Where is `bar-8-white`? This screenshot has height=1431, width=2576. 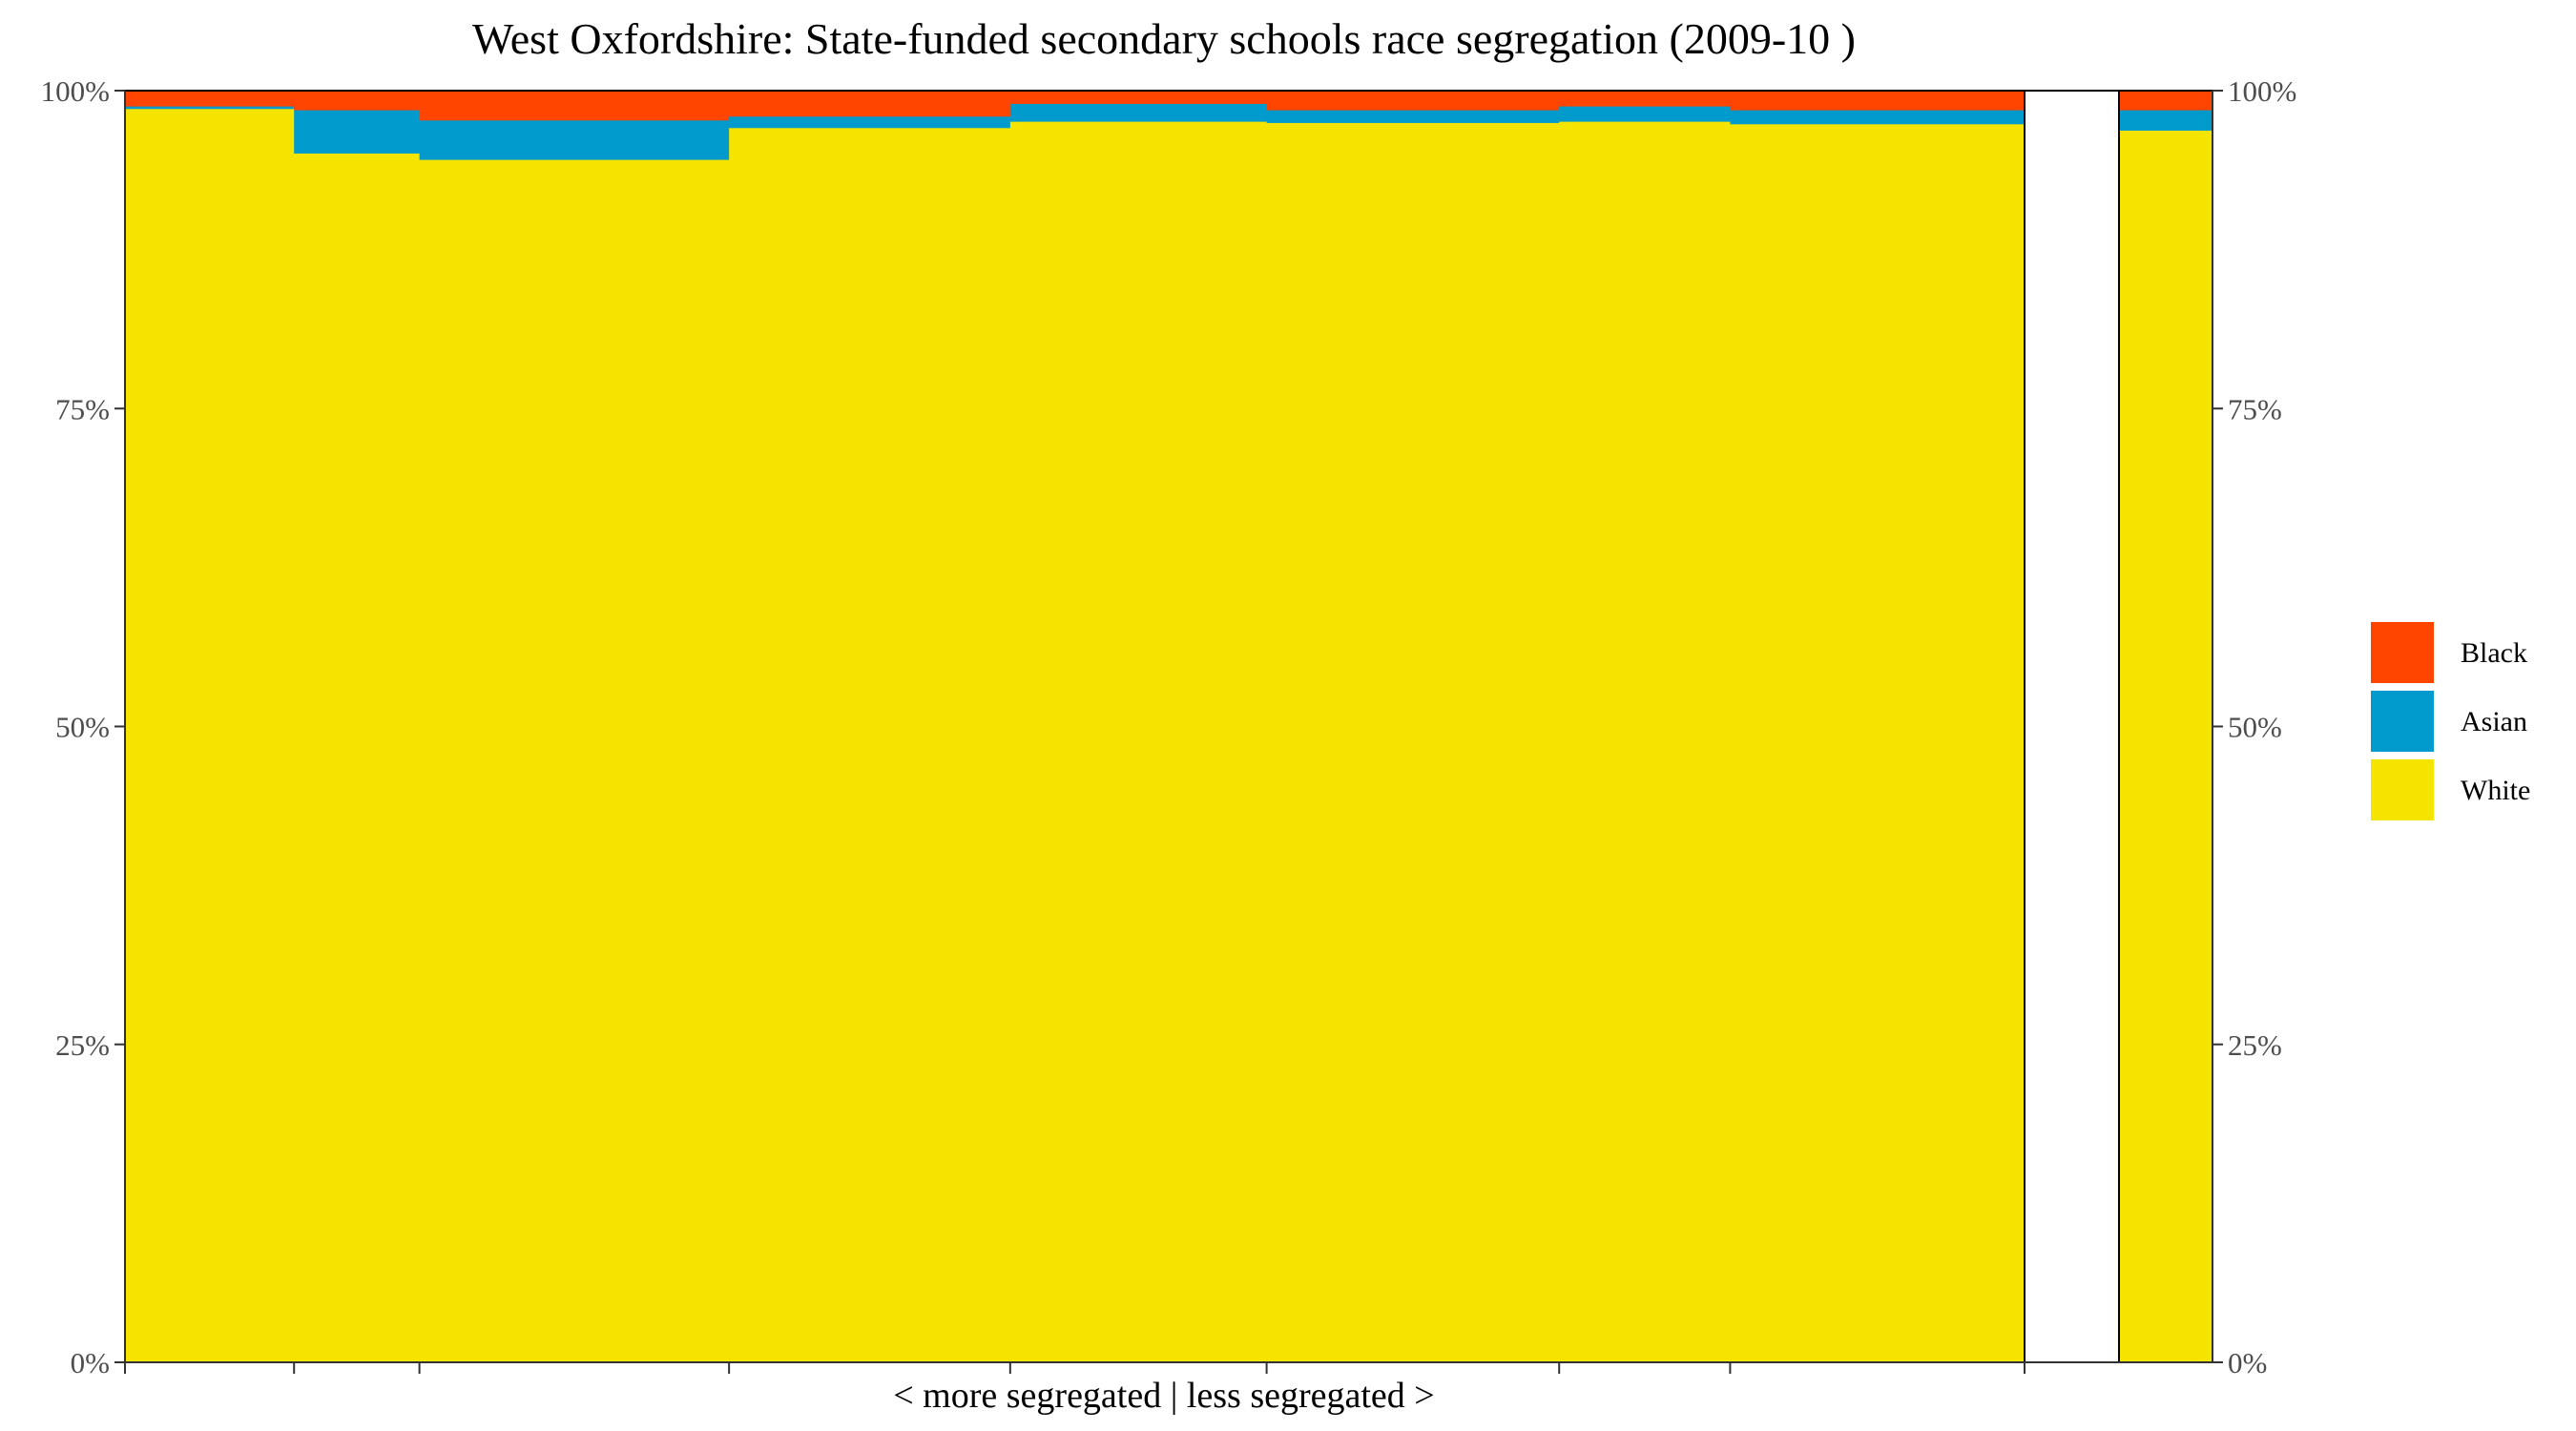
bar-8-white is located at coordinates (1877, 743).